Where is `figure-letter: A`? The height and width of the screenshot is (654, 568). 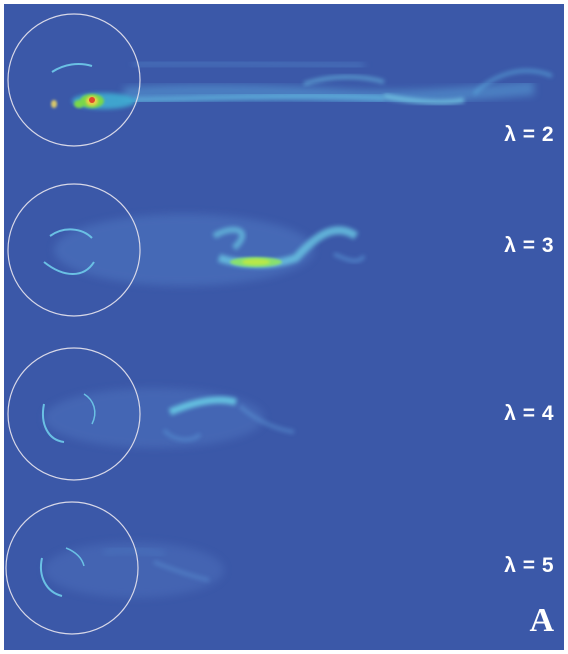 figure-letter: A is located at coordinates (541, 620).